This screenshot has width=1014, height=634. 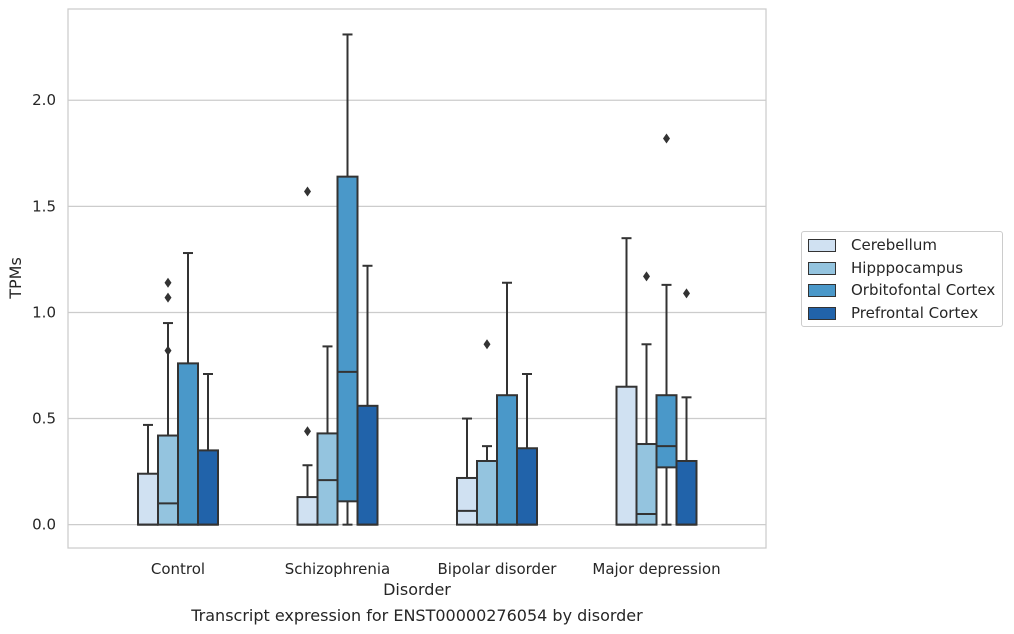 I want to click on legend-item-cerebellum: Cerebellum, so click(x=872, y=245).